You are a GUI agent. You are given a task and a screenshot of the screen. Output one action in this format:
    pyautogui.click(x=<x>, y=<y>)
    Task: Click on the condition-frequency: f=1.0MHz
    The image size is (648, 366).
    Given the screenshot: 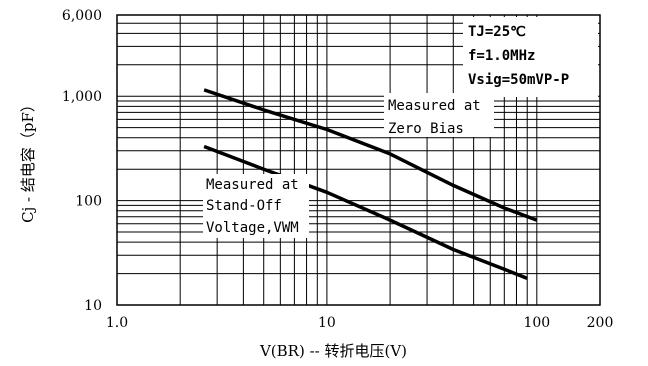 What is the action you would take?
    pyautogui.click(x=501, y=56)
    